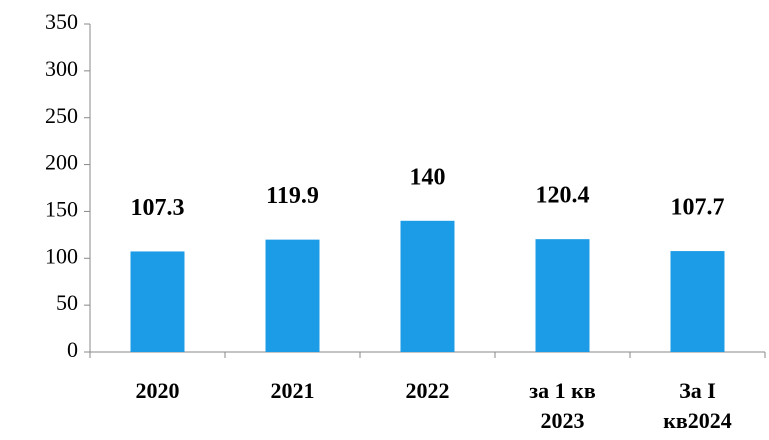 This screenshot has height=440, width=769. I want to click on x-tick-label: За I кв2024, so click(697, 405).